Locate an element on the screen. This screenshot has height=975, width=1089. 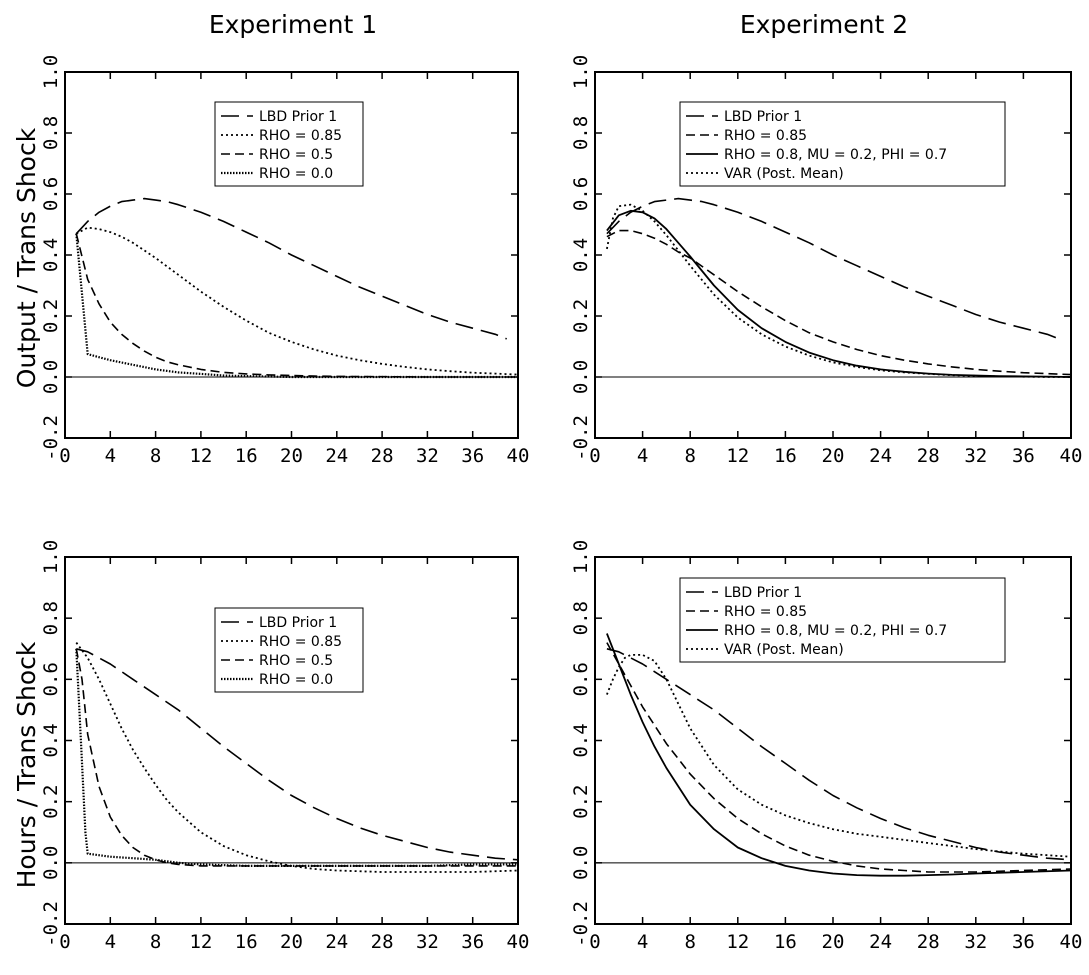
legend: LBD Prior 1 RHO = 0.85 RHO = 0.5 RHO = 0.0 is located at coordinates (289, 144).